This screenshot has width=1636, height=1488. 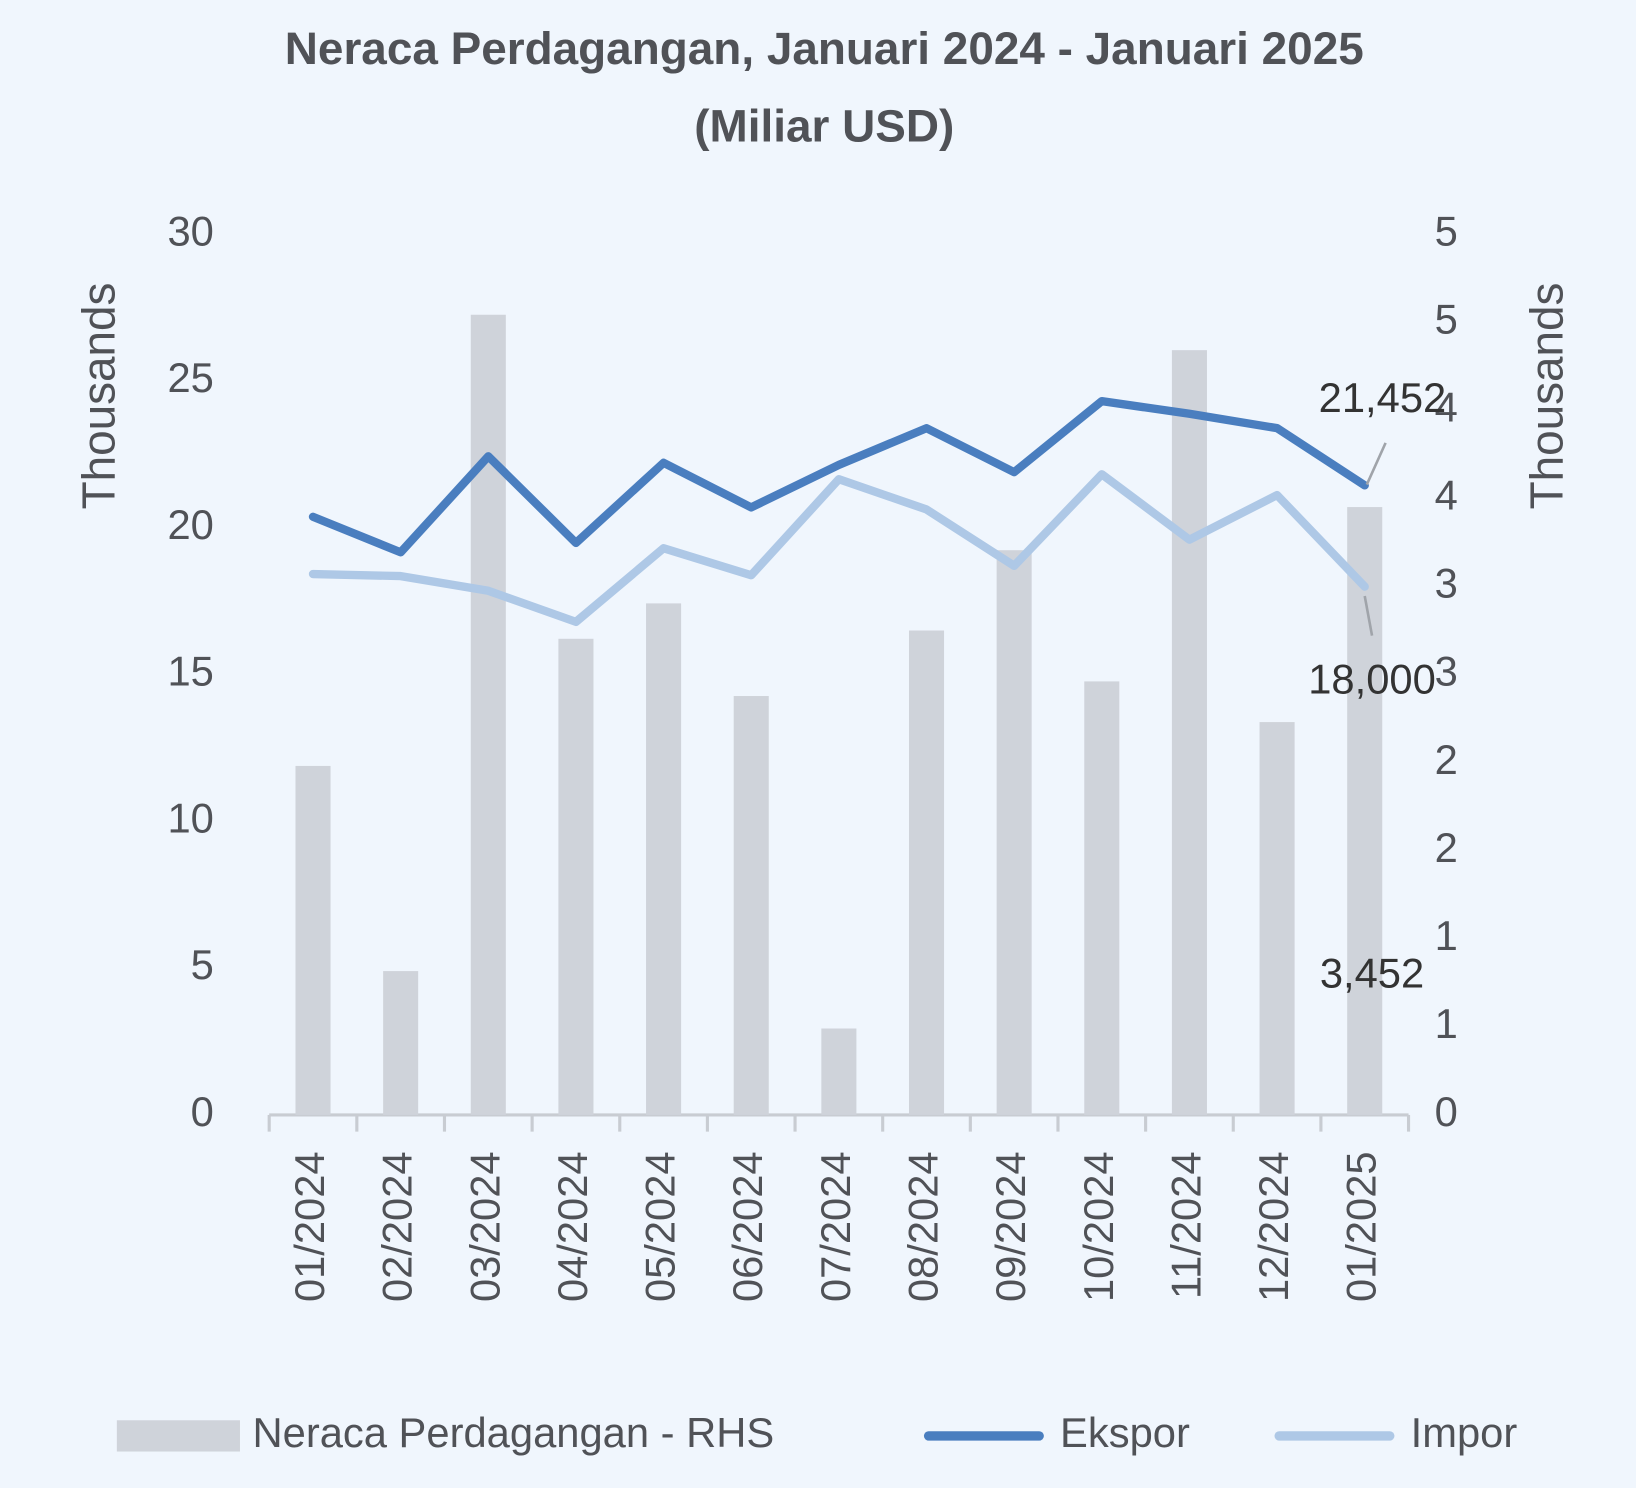 What do you see at coordinates (1383, 397) in the screenshot?
I see `data-label: 21,452` at bounding box center [1383, 397].